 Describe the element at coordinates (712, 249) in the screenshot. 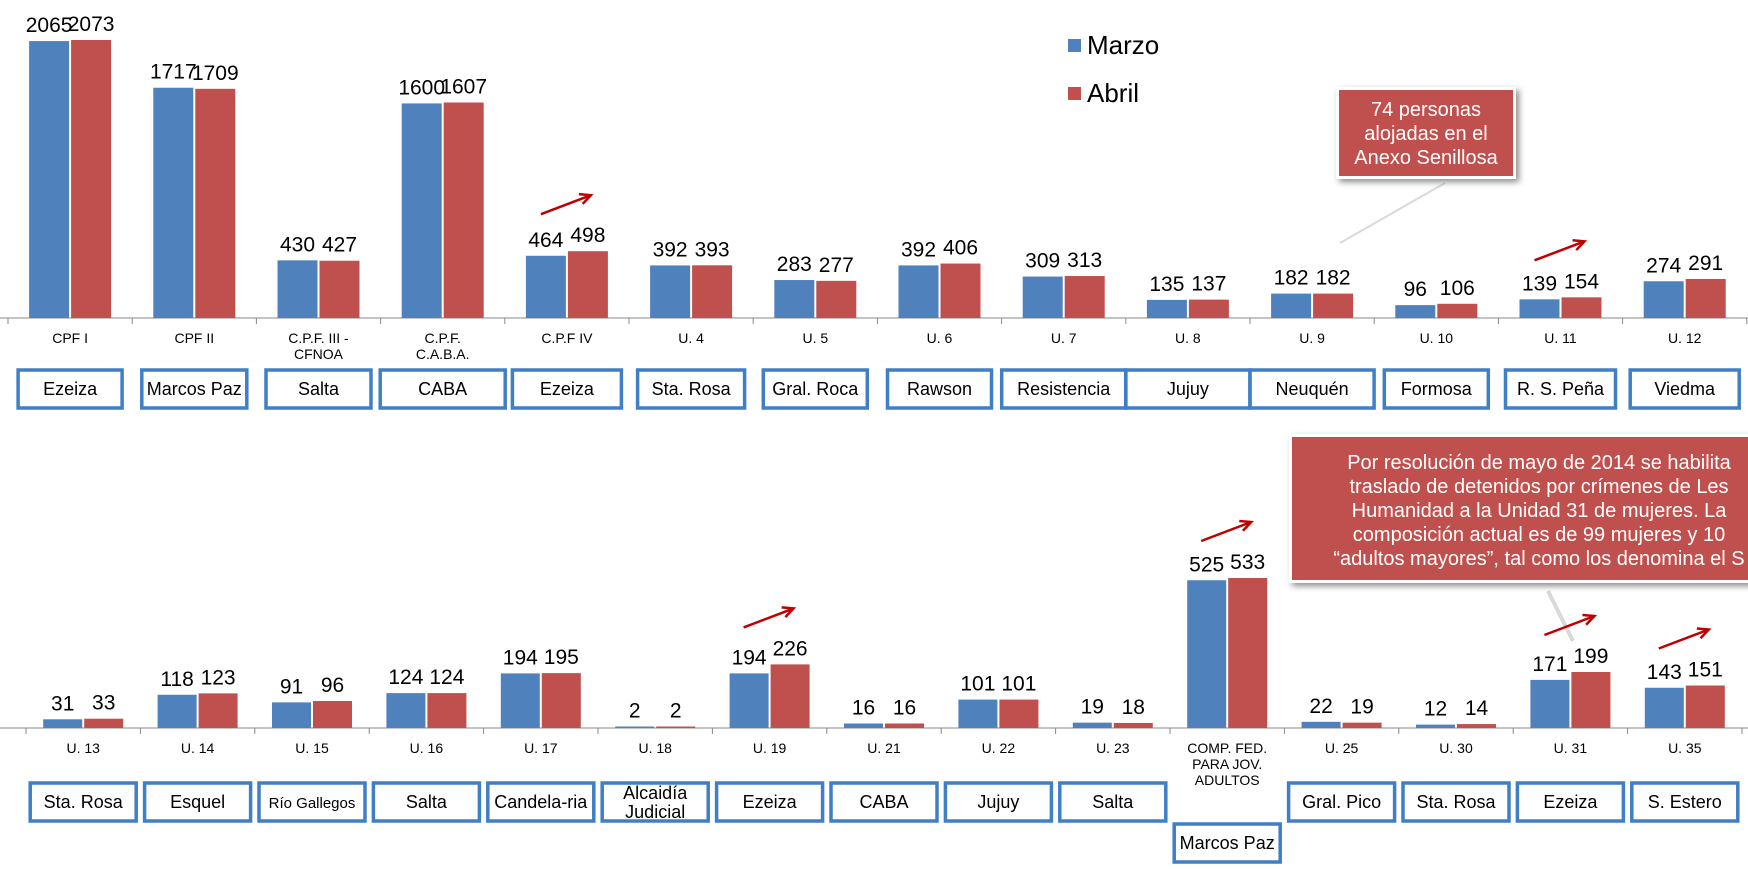

I see `data-label-abril: 393` at that location.